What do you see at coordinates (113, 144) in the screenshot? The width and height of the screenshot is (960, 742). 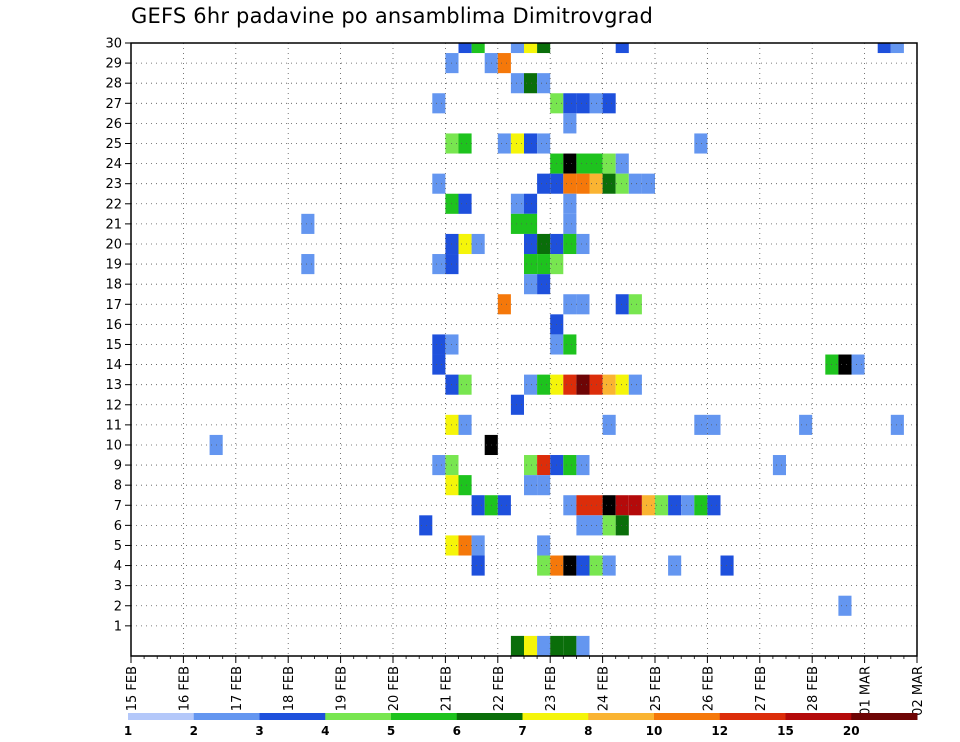 I see `y-tick-label: 25` at bounding box center [113, 144].